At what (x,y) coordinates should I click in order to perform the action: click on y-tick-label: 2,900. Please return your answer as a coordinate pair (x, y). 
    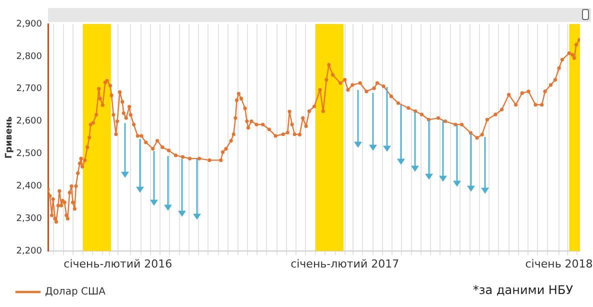
    Looking at the image, I should click on (29, 24).